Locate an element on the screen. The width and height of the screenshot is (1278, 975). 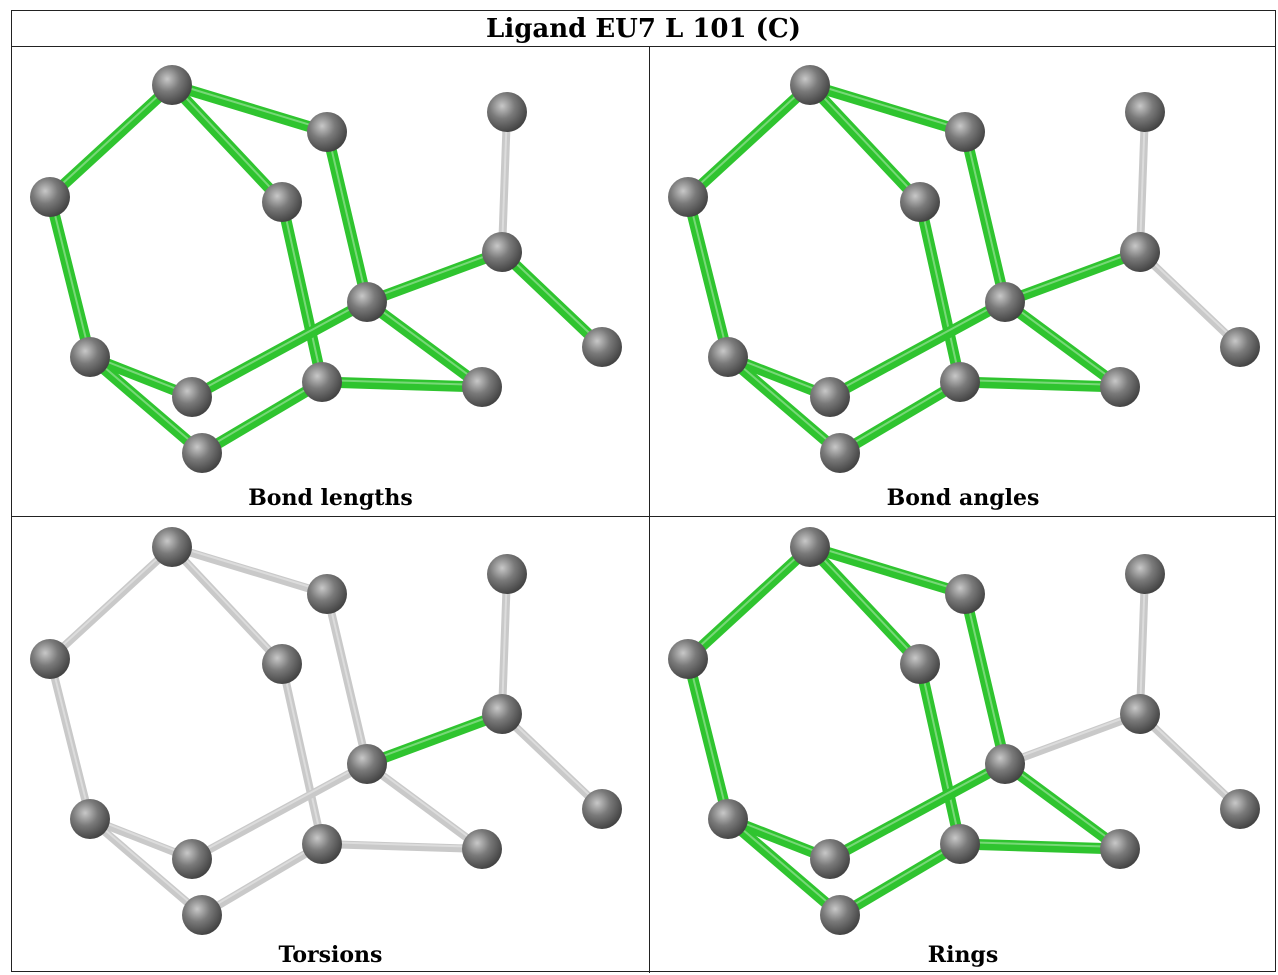
column-divider is located at coordinates (649, 510).